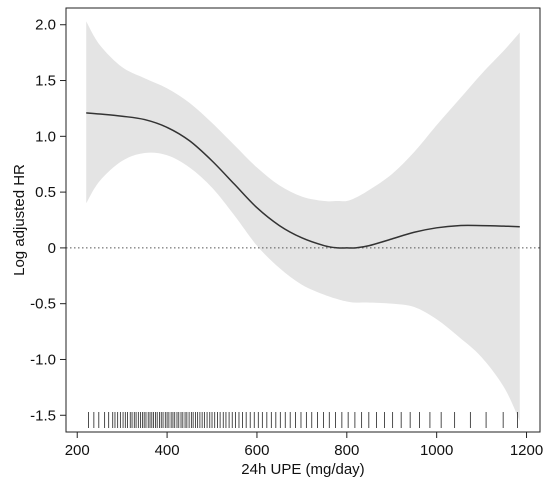  What do you see at coordinates (303, 420) in the screenshot?
I see `rug-plot-layer` at bounding box center [303, 420].